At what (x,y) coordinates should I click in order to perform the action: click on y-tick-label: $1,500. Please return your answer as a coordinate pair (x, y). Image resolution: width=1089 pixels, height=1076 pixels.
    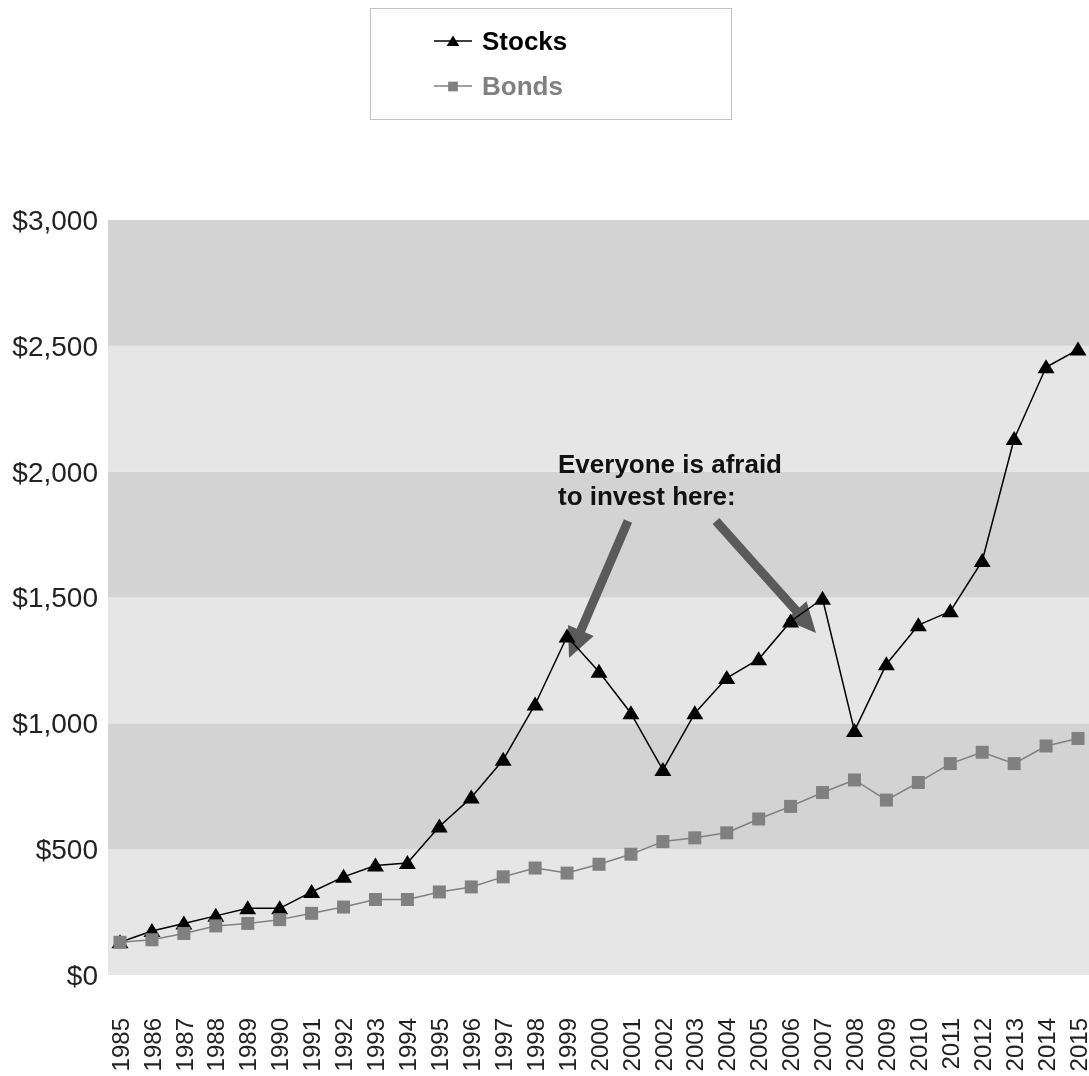
    Looking at the image, I should click on (55, 598).